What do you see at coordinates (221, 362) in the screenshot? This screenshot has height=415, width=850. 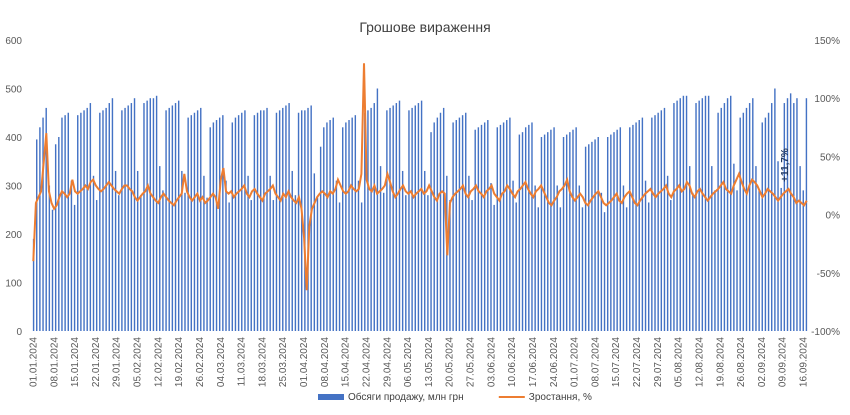 I see `x-tick-label: 04.03.2024` at bounding box center [221, 362].